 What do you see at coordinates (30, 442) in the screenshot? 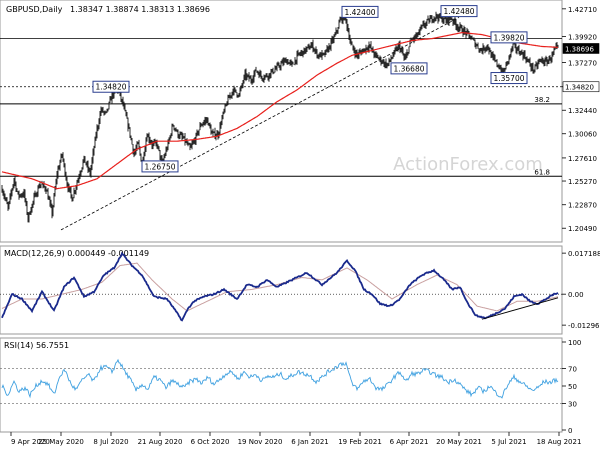
I see `xtick-label: 9 Apr 2020` at bounding box center [30, 442].